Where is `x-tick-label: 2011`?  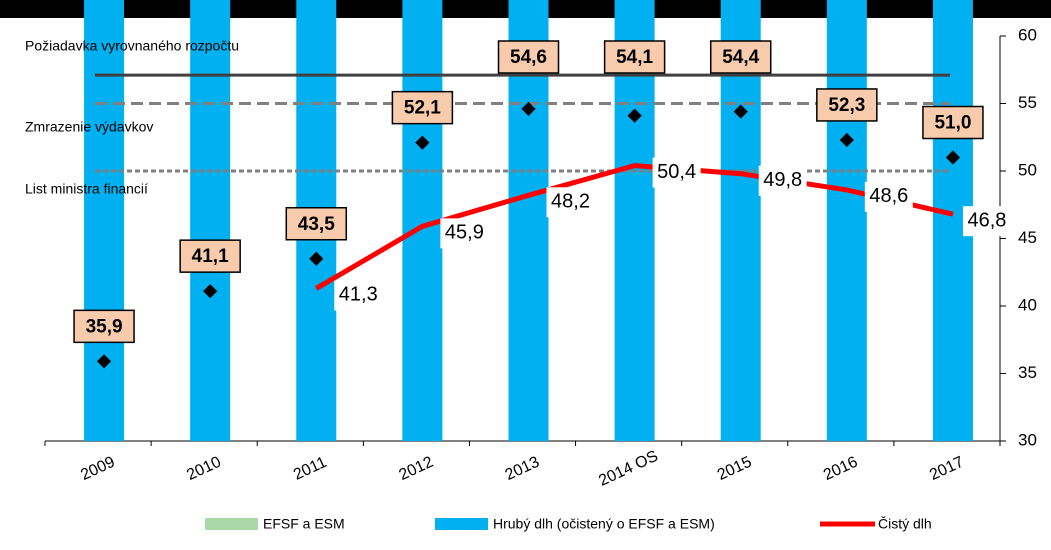 x-tick-label: 2011 is located at coordinates (310, 469).